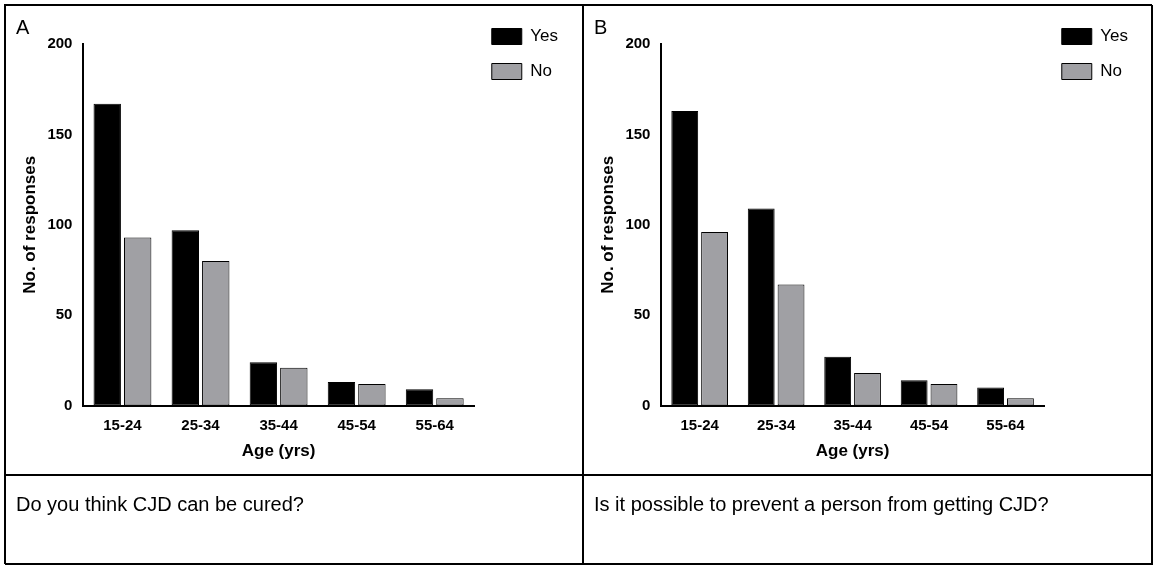 The height and width of the screenshot is (570, 1158). What do you see at coordinates (821, 504) in the screenshot?
I see `text: Is it possible to prevent a person from getting CJD?` at bounding box center [821, 504].